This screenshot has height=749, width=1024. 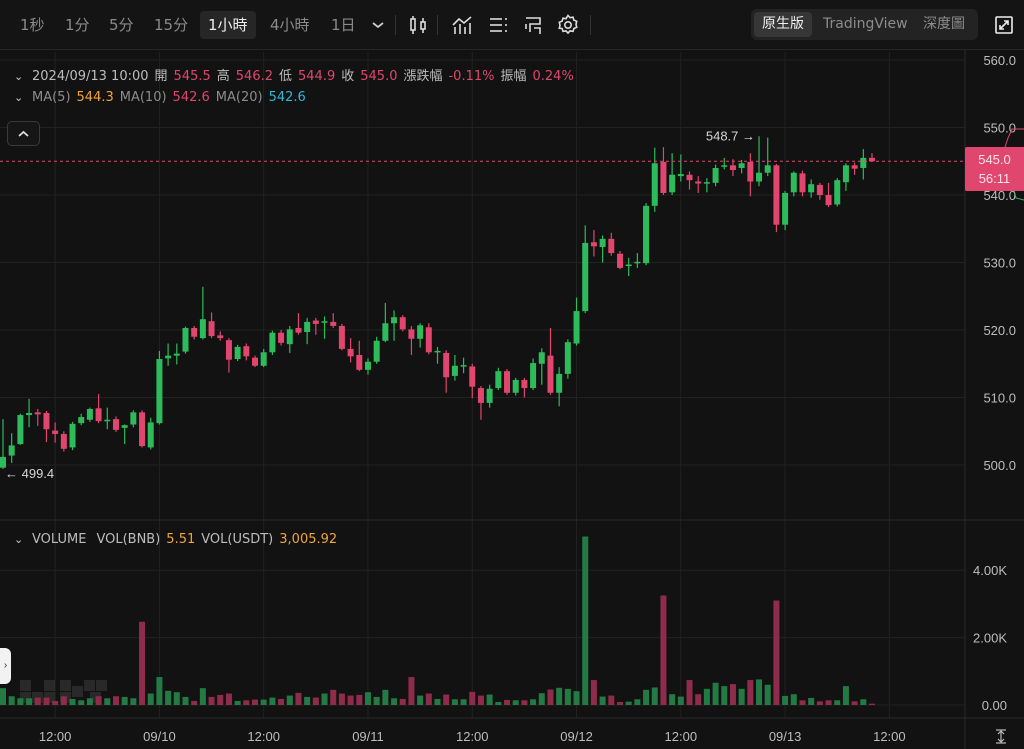 What do you see at coordinates (944, 24) in the screenshot?
I see `view-depth: 深度圖` at bounding box center [944, 24].